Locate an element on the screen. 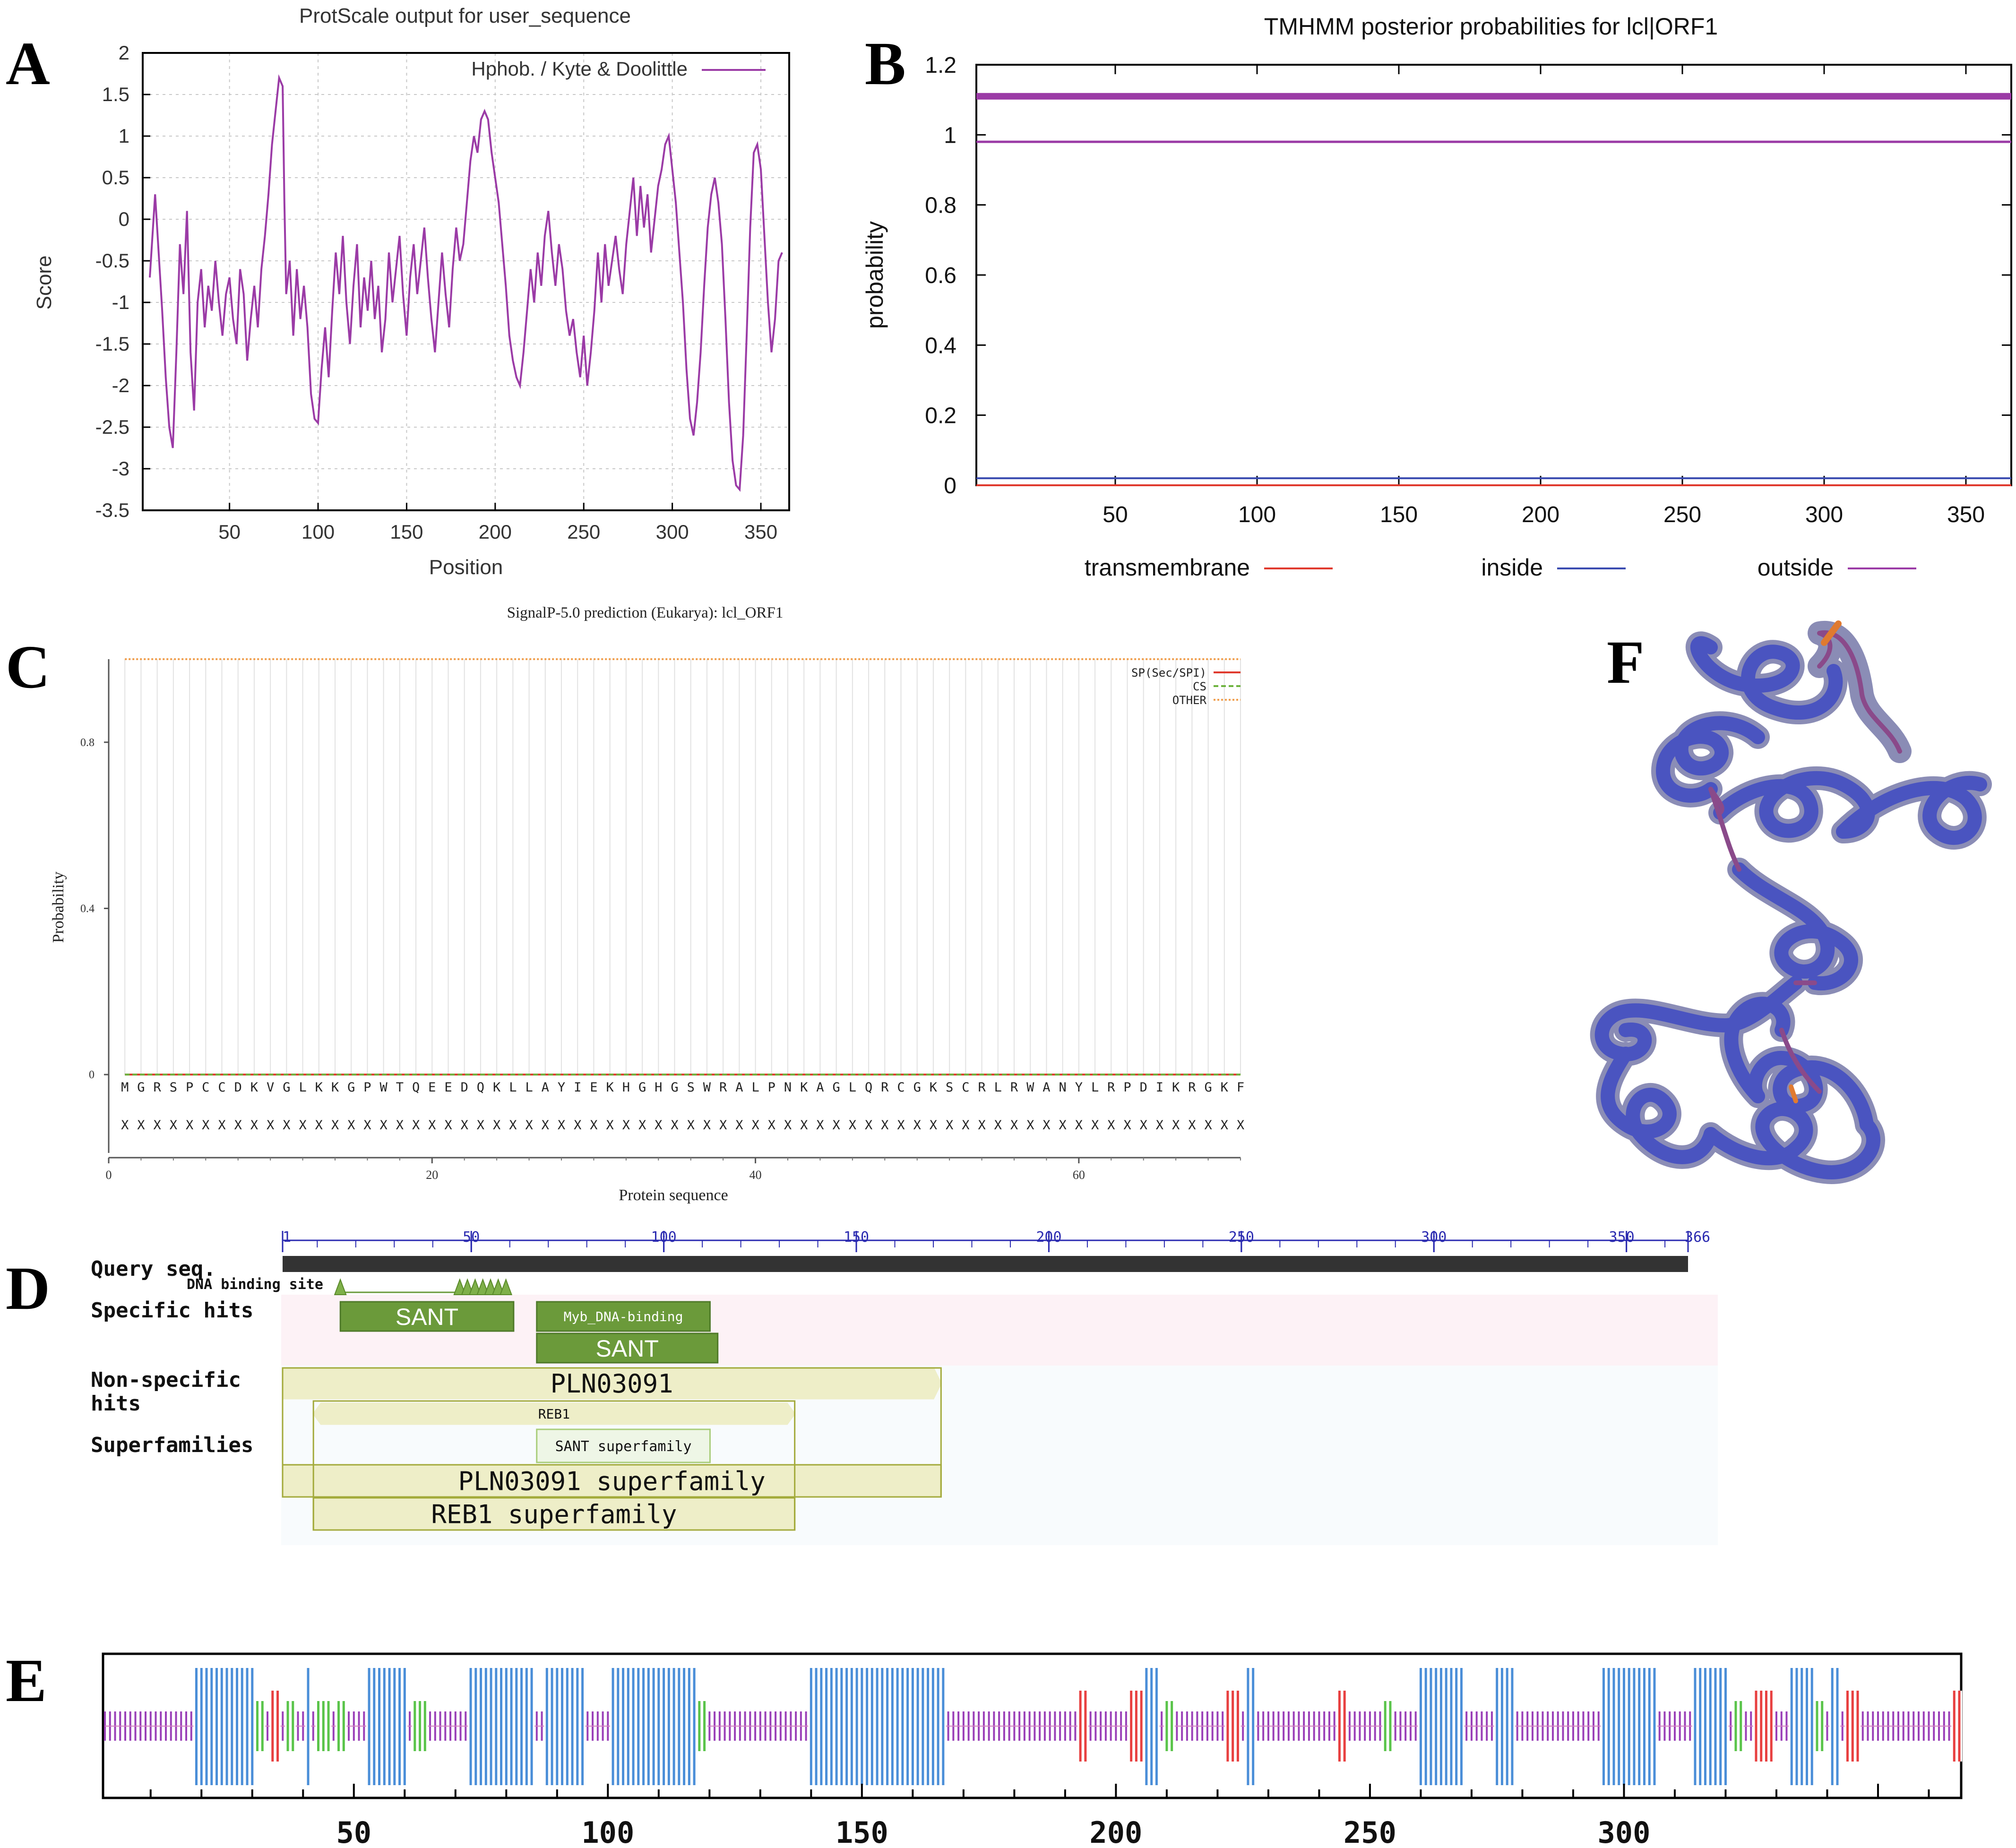  panel-d-domain-pln03091-label: PLN03091 is located at coordinates (612, 1384).